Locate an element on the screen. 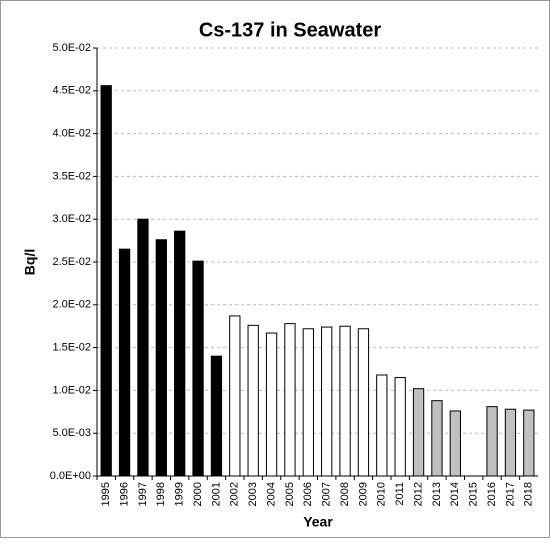  x-tick-label: 2011 is located at coordinates (400, 494).